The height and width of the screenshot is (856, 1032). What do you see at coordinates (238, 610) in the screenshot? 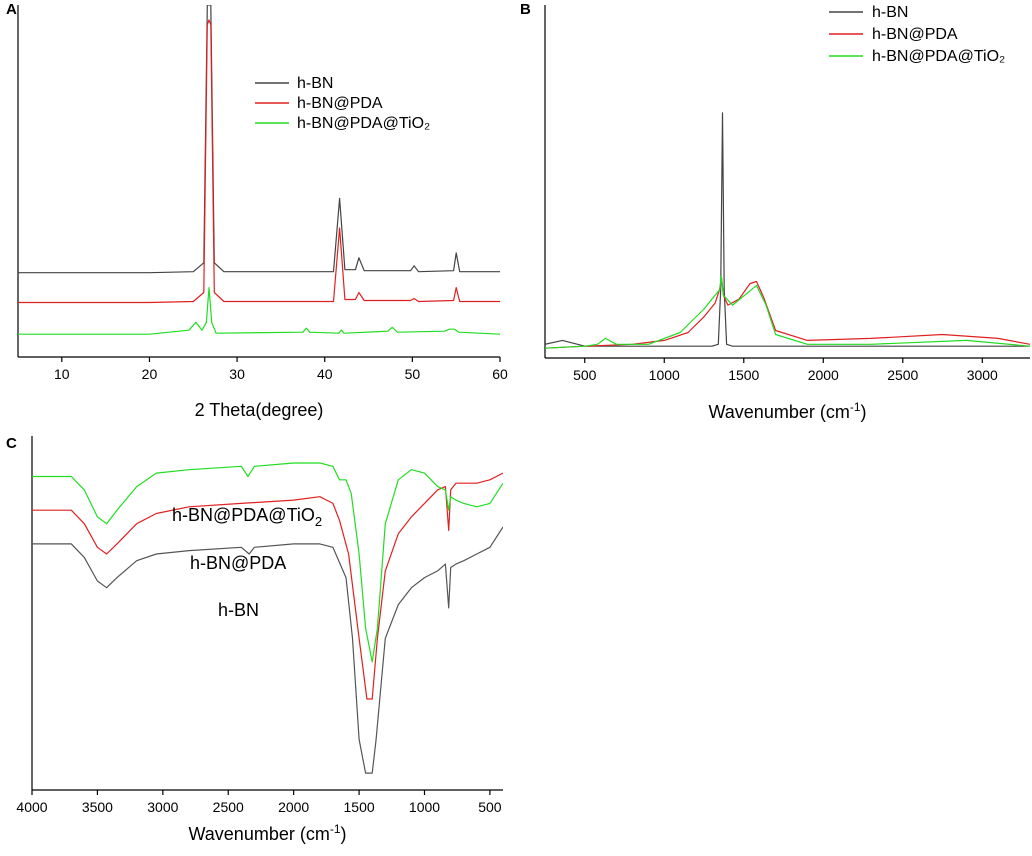
I see `series-inline-label: h-BN` at bounding box center [238, 610].